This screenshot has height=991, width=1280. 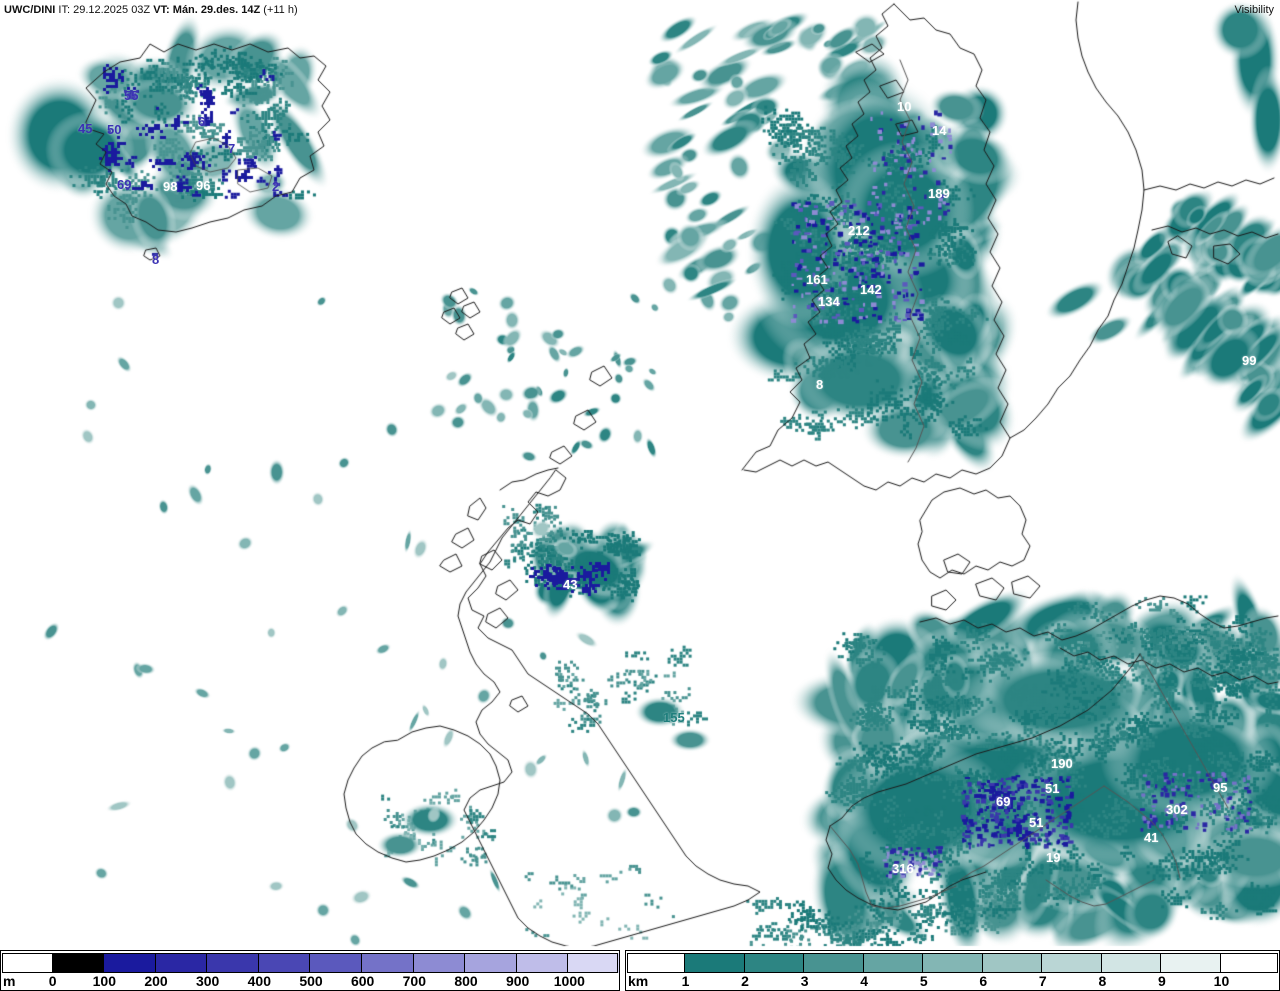 What do you see at coordinates (685, 981) in the screenshot?
I see `tick-1: 1` at bounding box center [685, 981].